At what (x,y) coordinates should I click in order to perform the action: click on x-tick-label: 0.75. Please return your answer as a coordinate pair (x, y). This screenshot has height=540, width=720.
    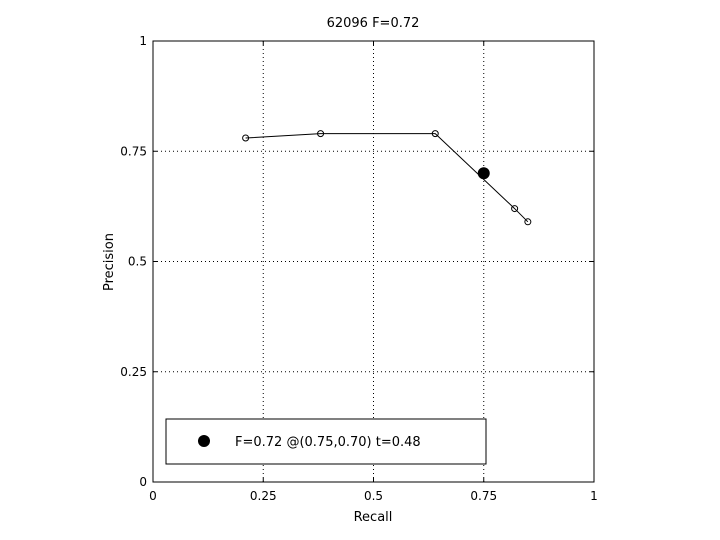
    Looking at the image, I should click on (483, 496).